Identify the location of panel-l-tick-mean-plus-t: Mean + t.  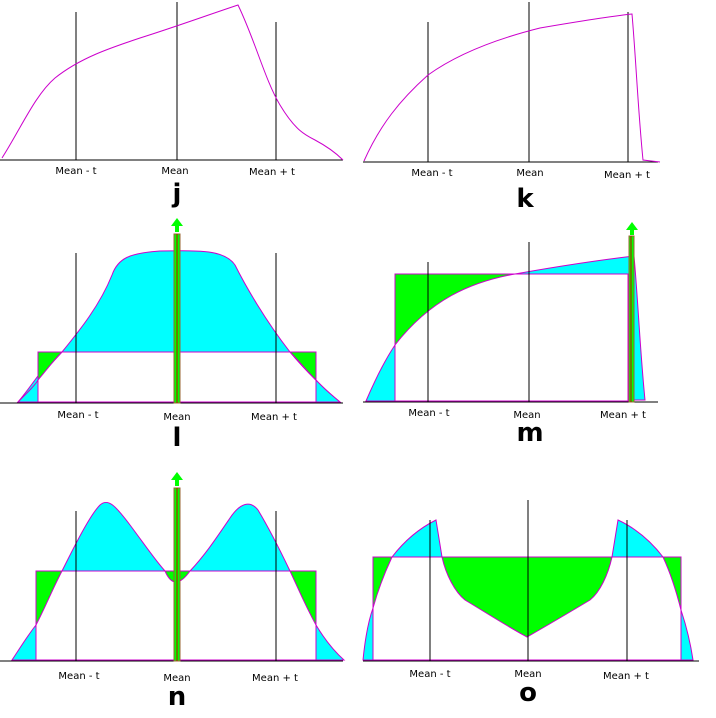
(274, 417).